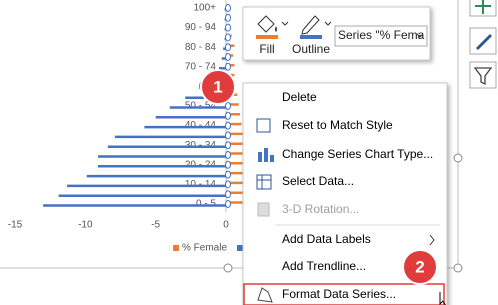 This screenshot has height=305, width=498. I want to click on badge-number: 2, so click(419, 266).